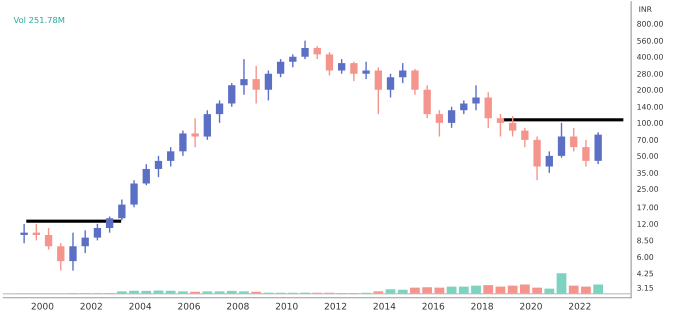  I want to click on x-tick-label: 2010, so click(287, 306).